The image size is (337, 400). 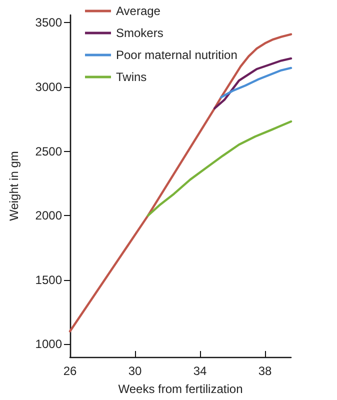 What do you see at coordinates (48, 23) in the screenshot?
I see `y-tick-label: 3500` at bounding box center [48, 23].